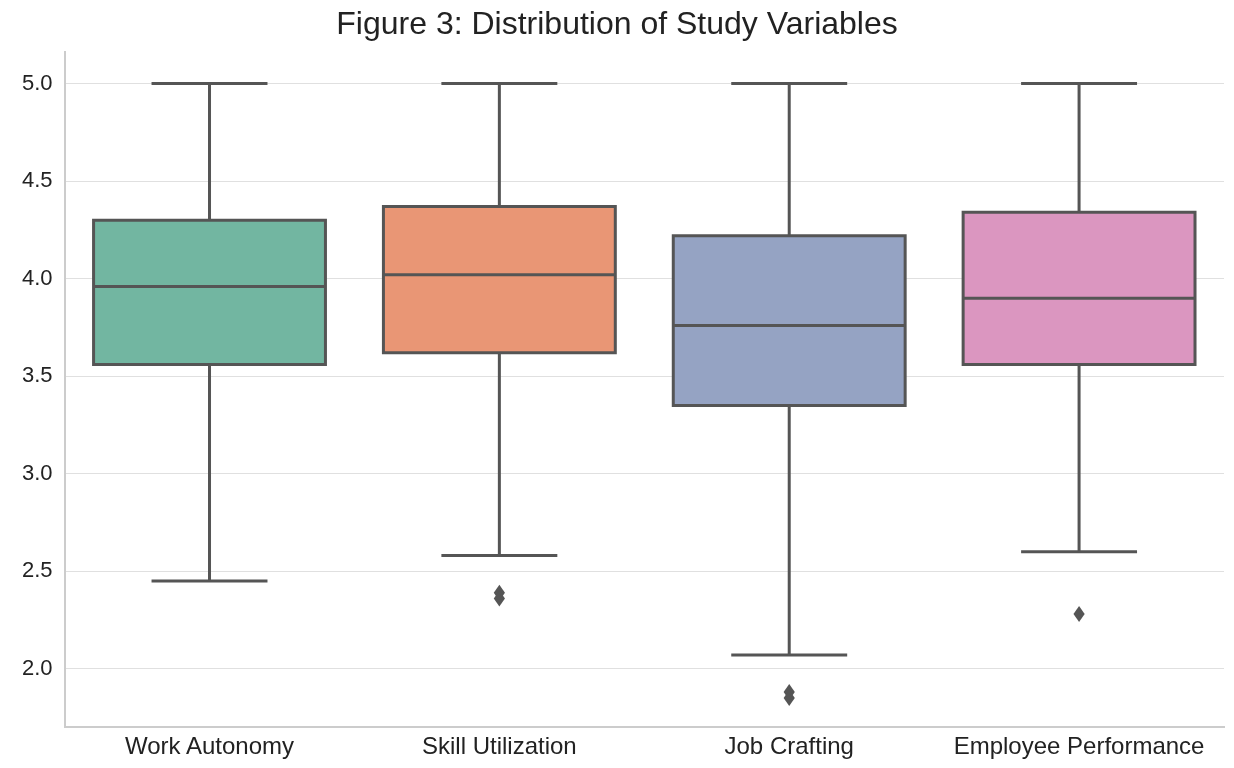 The width and height of the screenshot is (1234, 768). I want to click on y-tick-label: 5.0, so click(37, 82).